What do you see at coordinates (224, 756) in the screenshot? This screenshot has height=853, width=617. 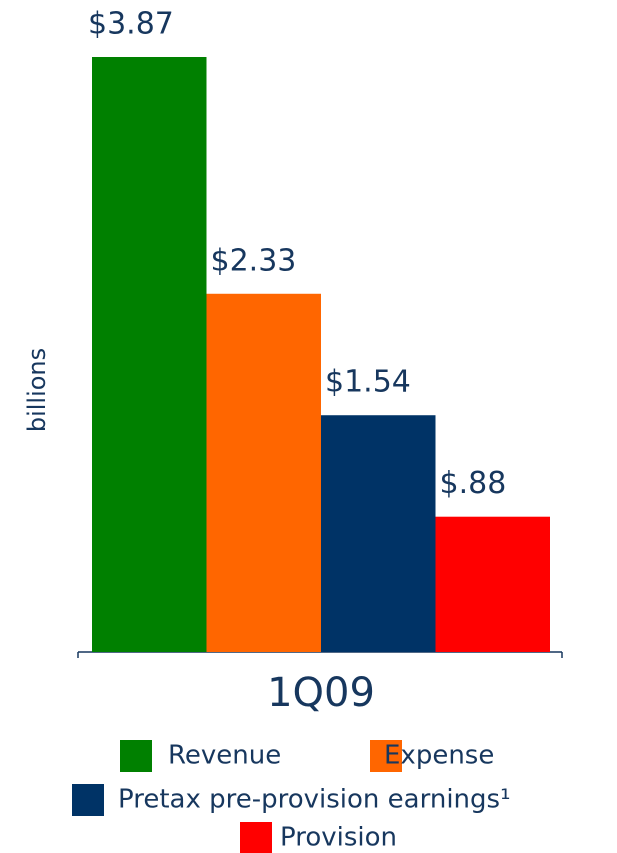 I see `legend-label: Revenue` at bounding box center [224, 756].